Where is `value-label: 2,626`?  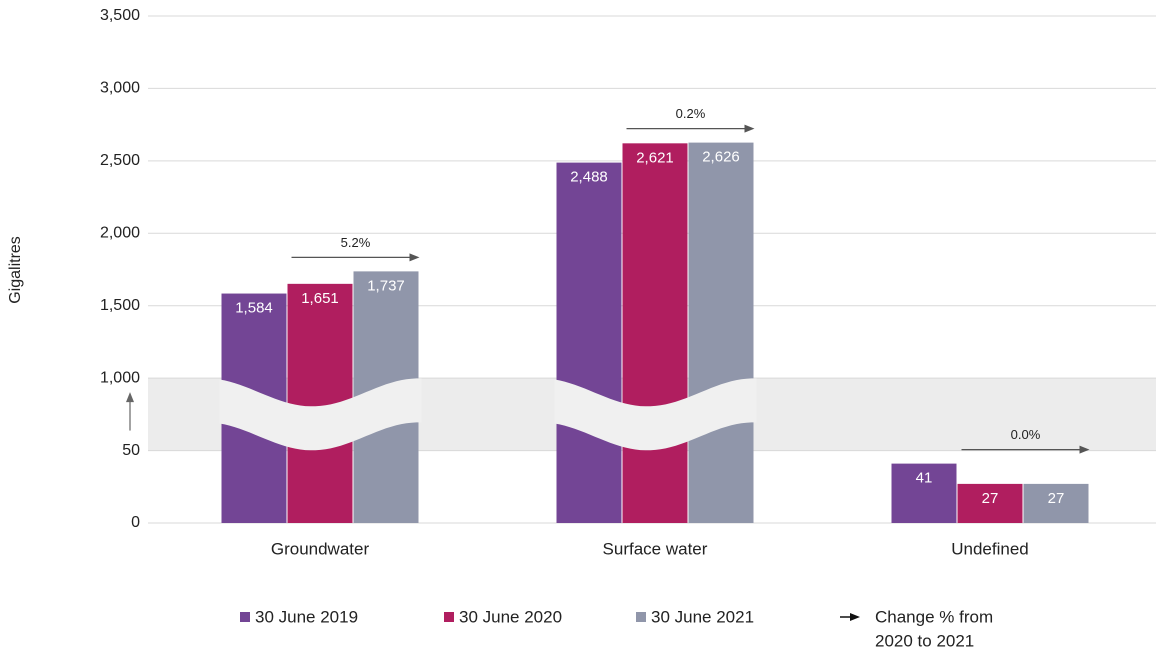 value-label: 2,626 is located at coordinates (721, 157).